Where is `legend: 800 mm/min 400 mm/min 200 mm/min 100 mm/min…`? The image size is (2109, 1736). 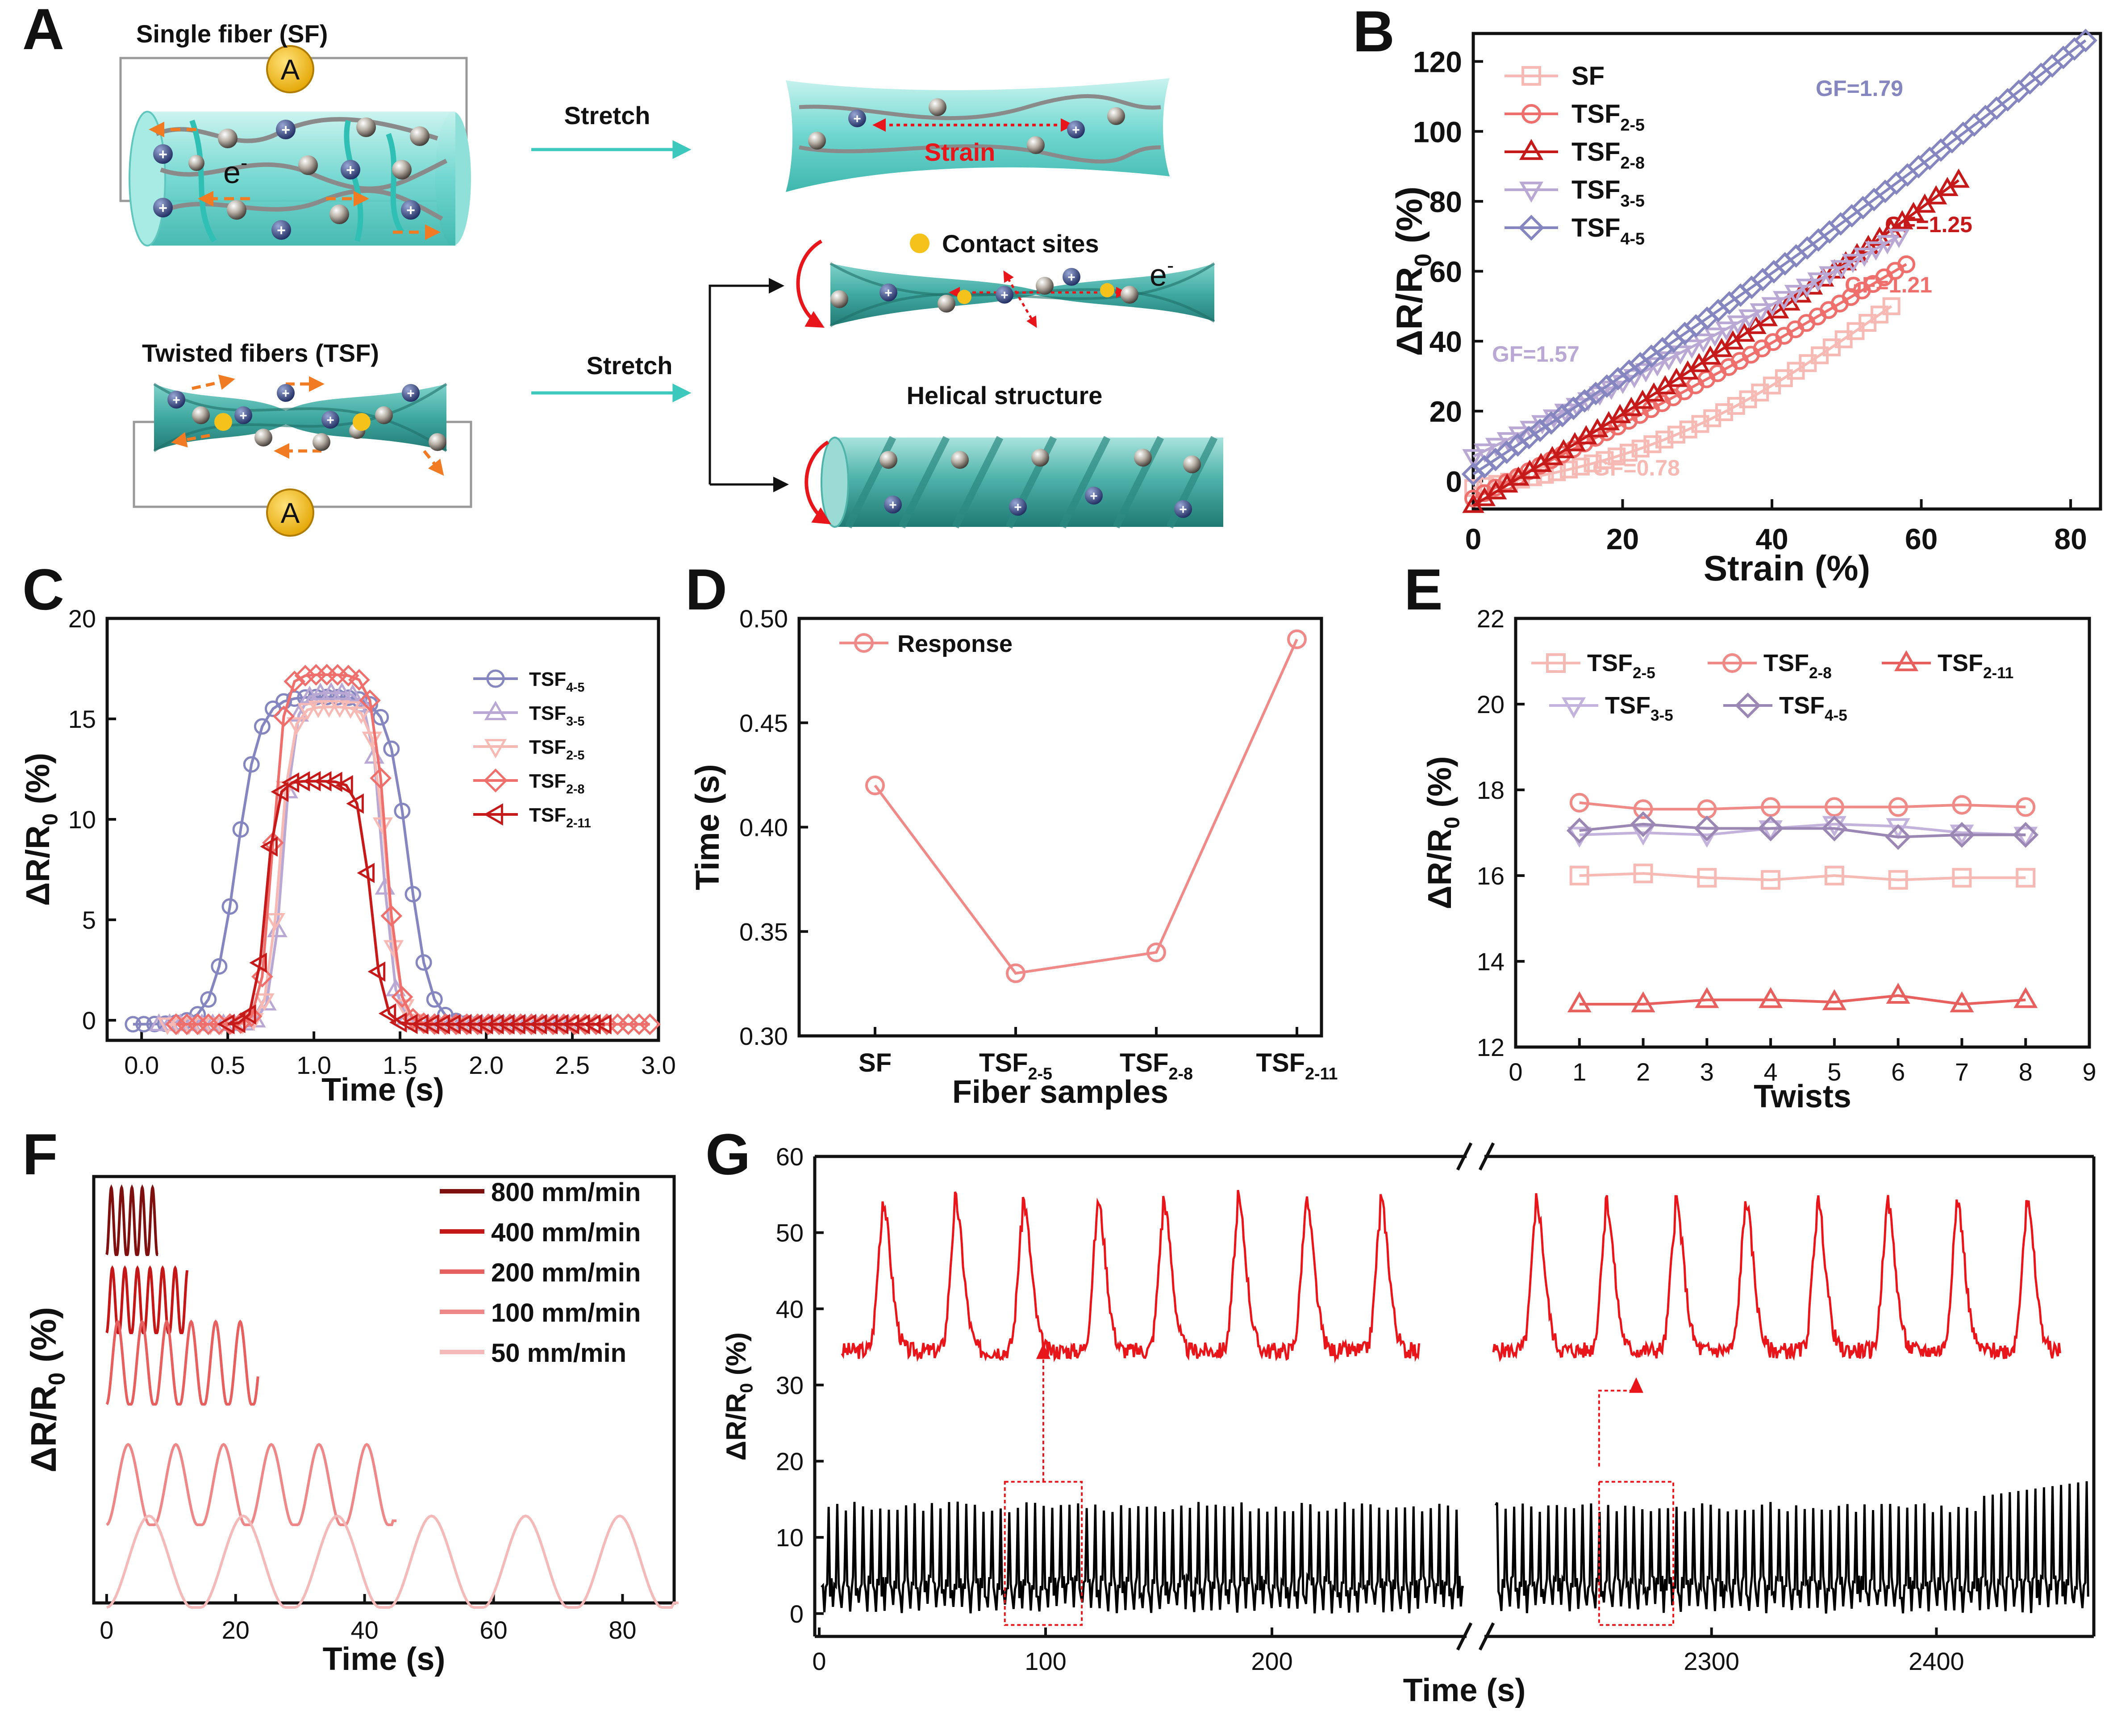
legend: 800 mm/min 400 mm/min 200 mm/min 100 mm/min… is located at coordinates (541, 1273).